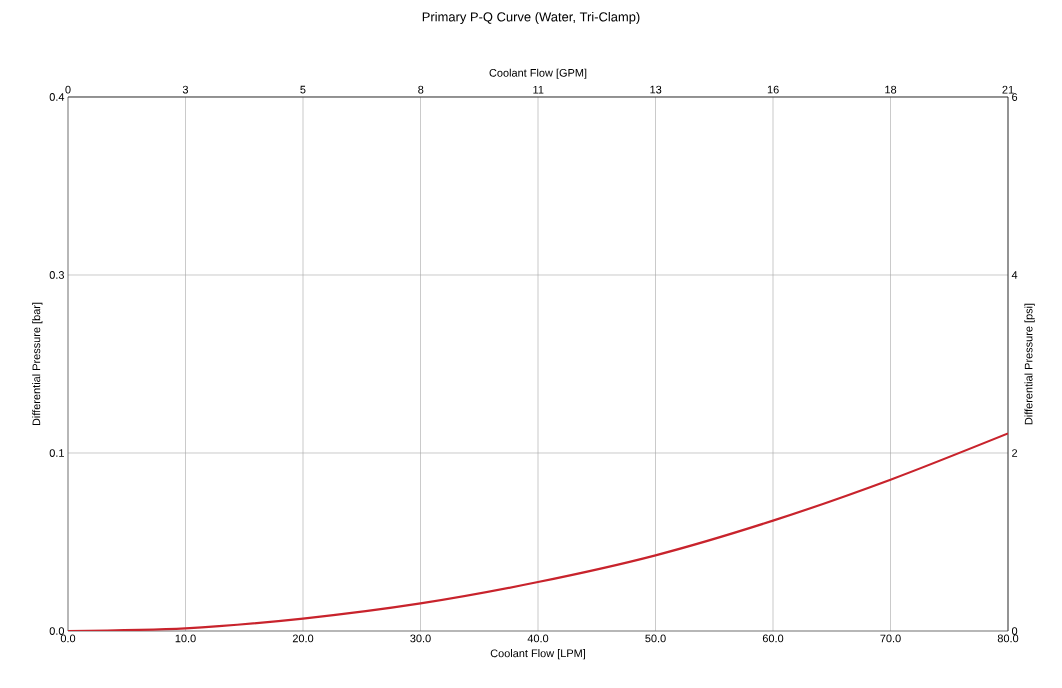 The image size is (1062, 688). I want to click on x-tick-label: 50.0, so click(655, 638).